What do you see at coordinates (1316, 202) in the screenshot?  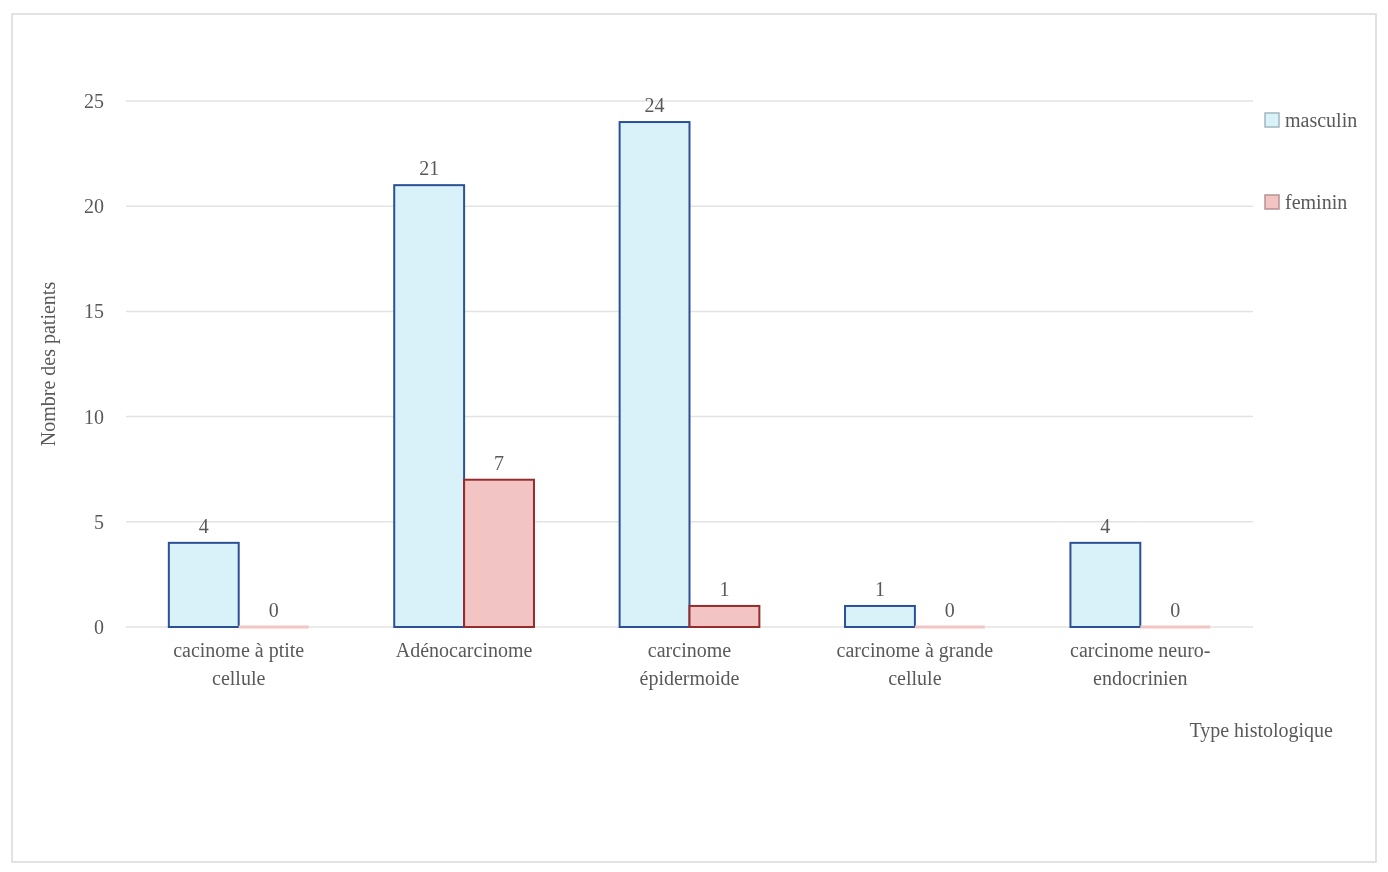 I see `legend-label: feminin` at bounding box center [1316, 202].